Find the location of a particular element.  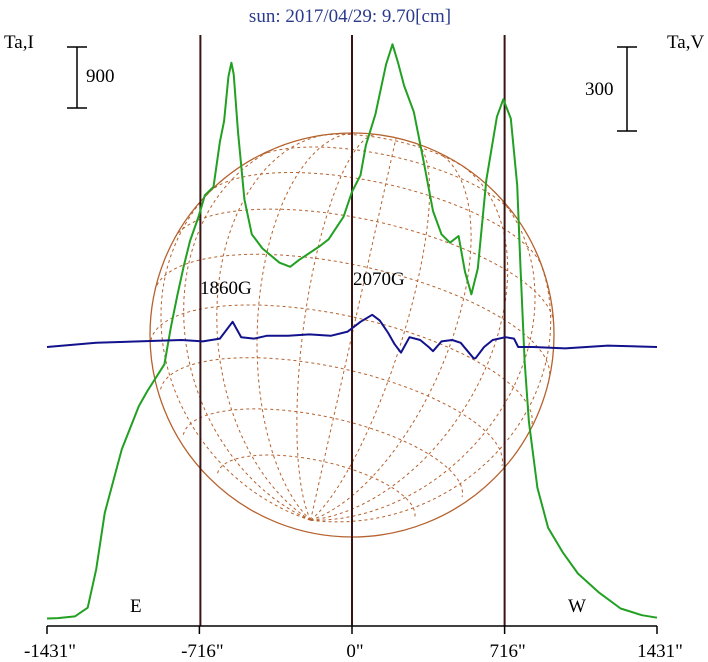

x-tick-label: 0" is located at coordinates (354, 651).